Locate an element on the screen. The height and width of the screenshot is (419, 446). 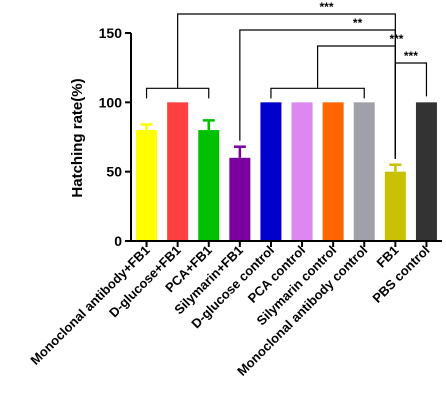
y-tick-label: 50 is located at coordinates (114, 172).